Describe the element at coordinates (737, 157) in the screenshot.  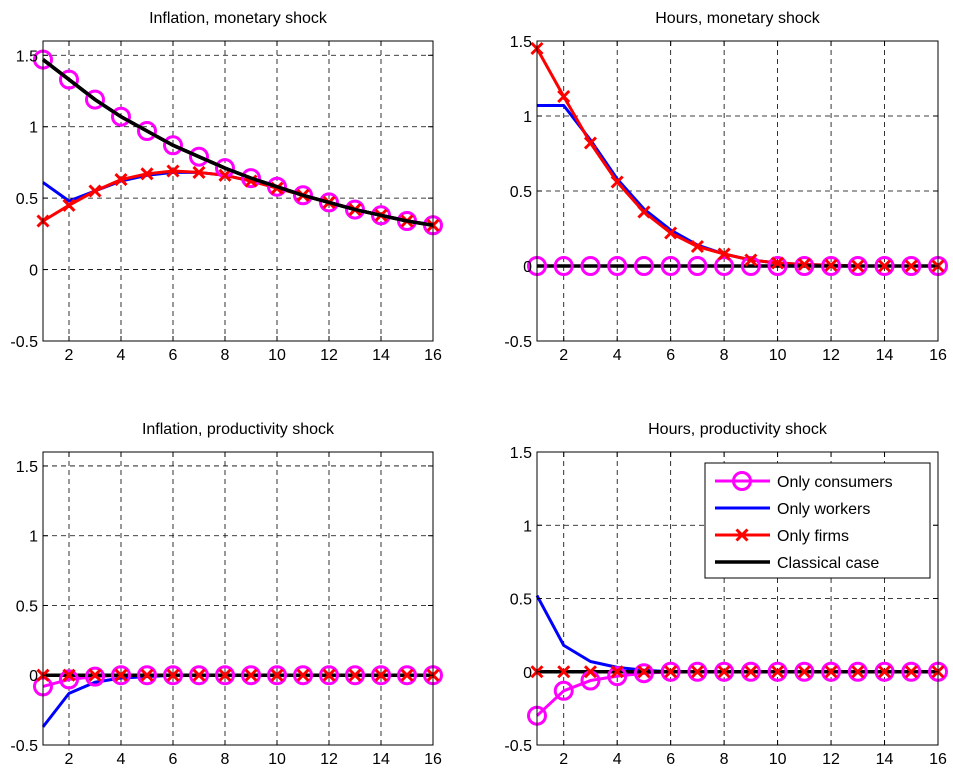
I see `markers-only-firms` at that location.